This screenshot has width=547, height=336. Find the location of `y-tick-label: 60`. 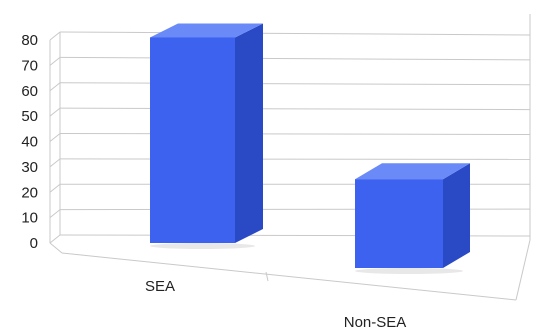

y-tick-label: 60 is located at coordinates (29, 91).